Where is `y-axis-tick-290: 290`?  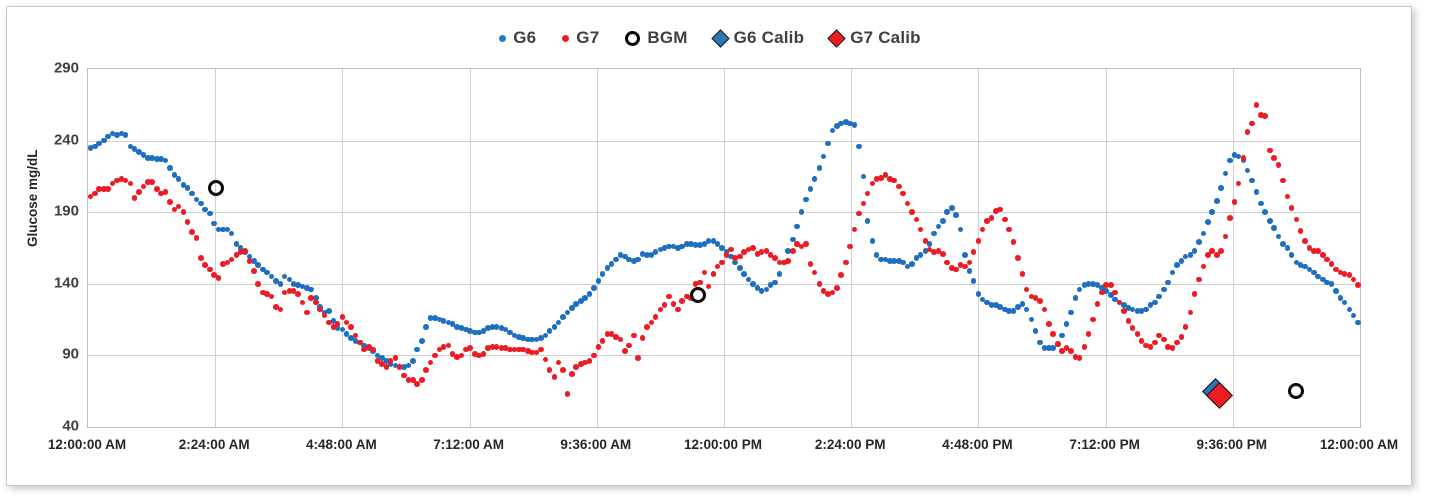
y-axis-tick-290: 290 is located at coordinates (66, 68).